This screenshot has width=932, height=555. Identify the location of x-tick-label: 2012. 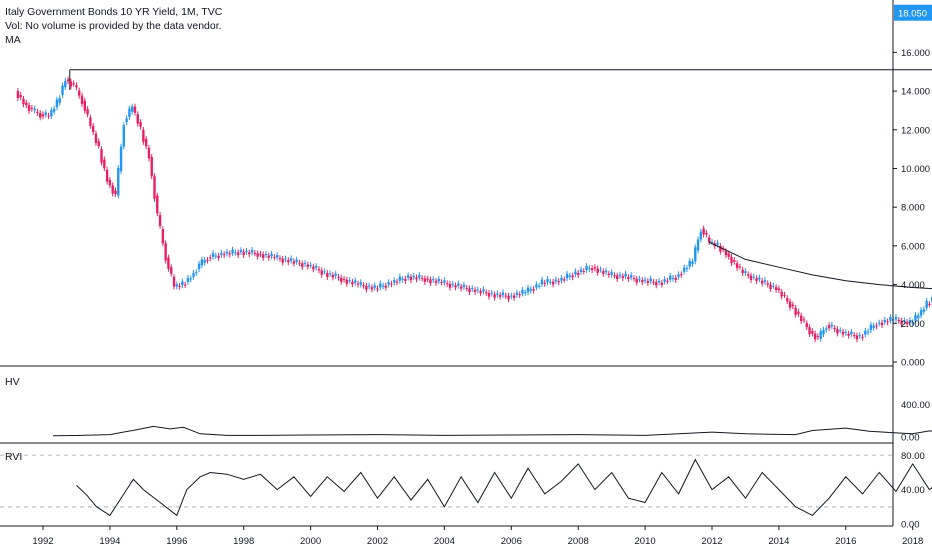
(711, 541).